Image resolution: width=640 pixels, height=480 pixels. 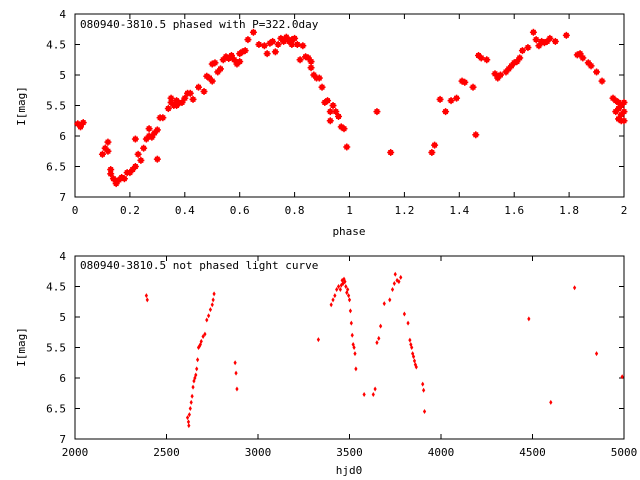 I want to click on x-tick-label: 1.6, so click(x=514, y=210).